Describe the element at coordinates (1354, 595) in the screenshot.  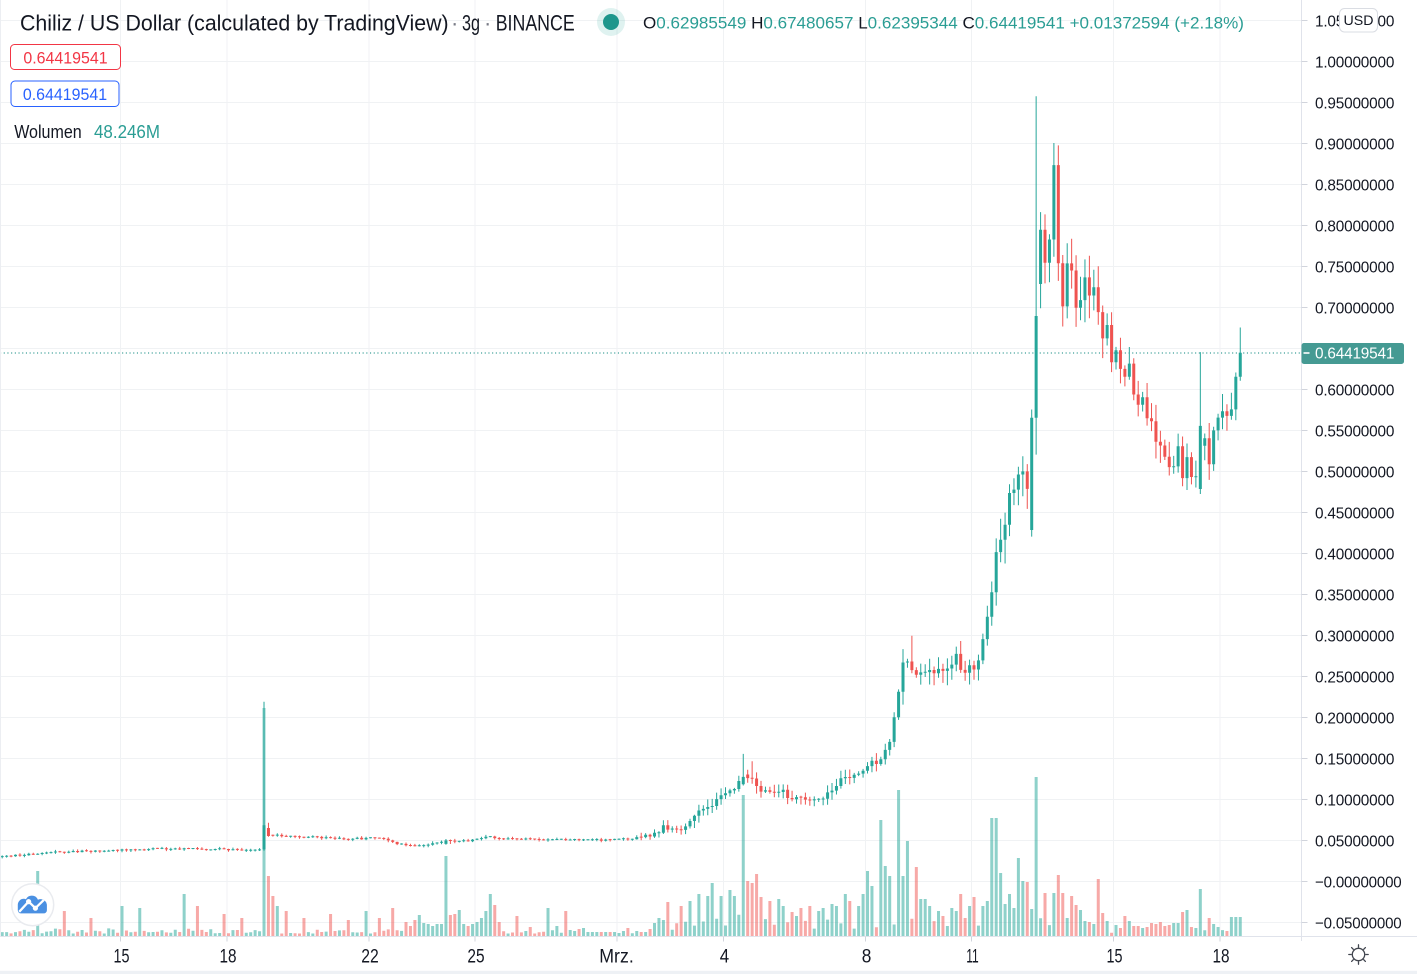
I see `svg-text: 0.35000000` at that location.